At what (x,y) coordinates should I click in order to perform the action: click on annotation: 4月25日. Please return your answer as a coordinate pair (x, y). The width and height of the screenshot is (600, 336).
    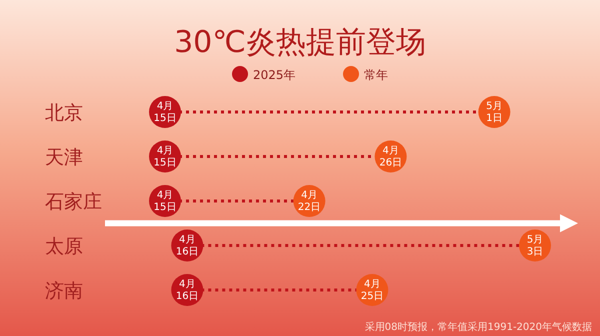
    Looking at the image, I should click on (372, 290).